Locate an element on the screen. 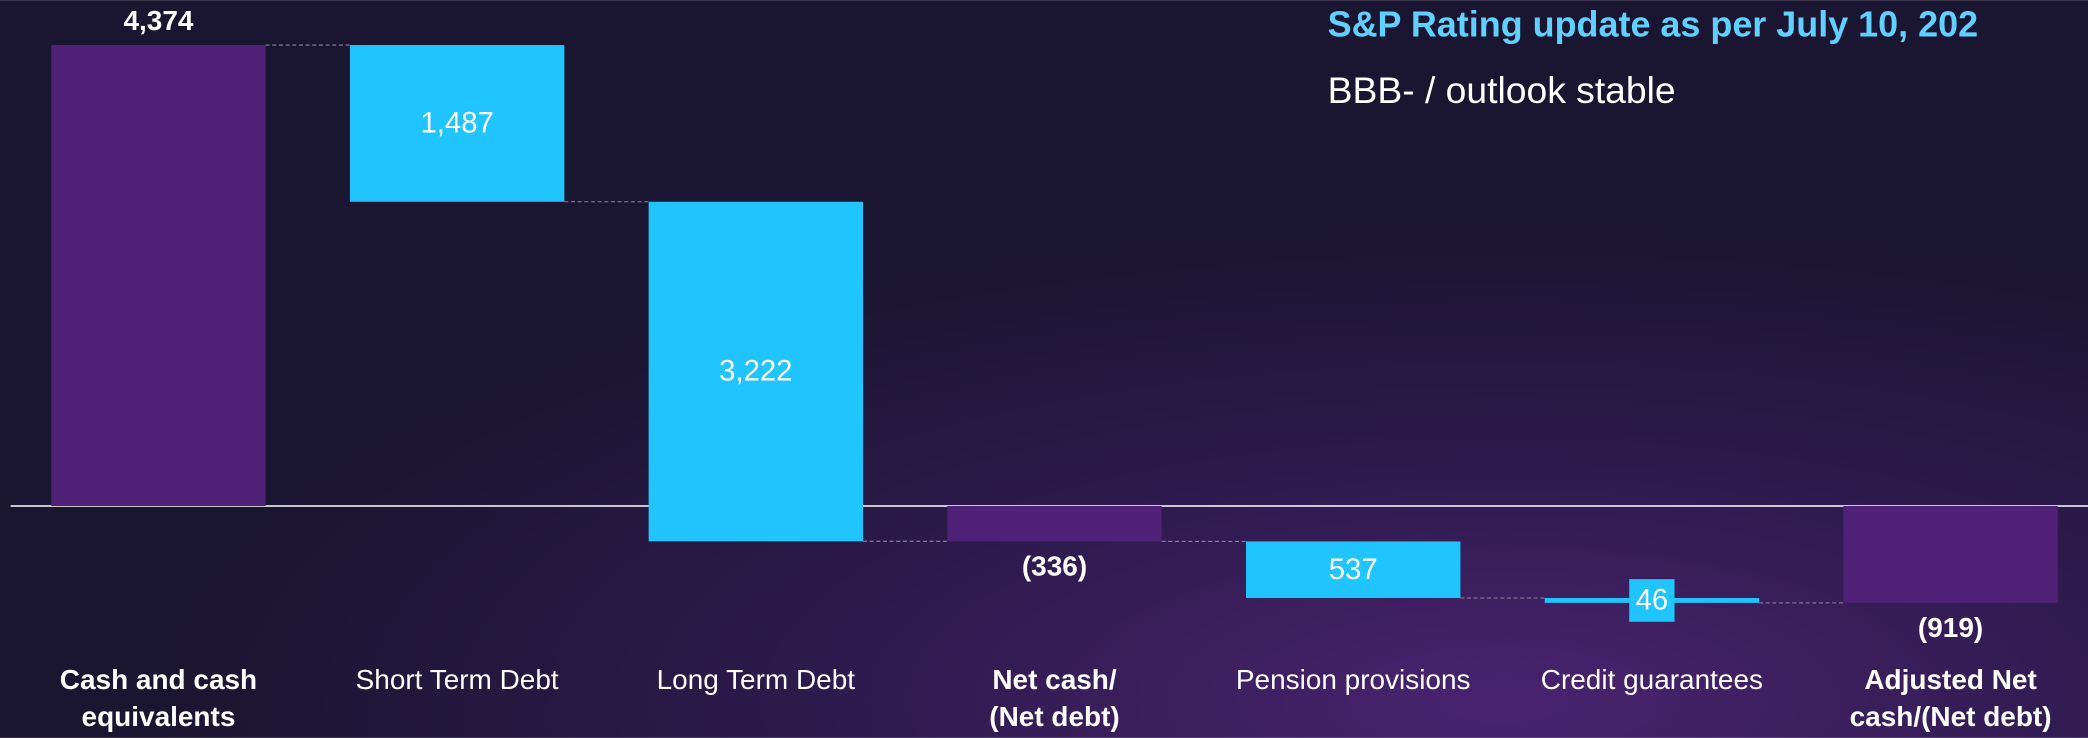 The height and width of the screenshot is (738, 2088). x-tick-label: Cash and cash equivalents is located at coordinates (158, 698).